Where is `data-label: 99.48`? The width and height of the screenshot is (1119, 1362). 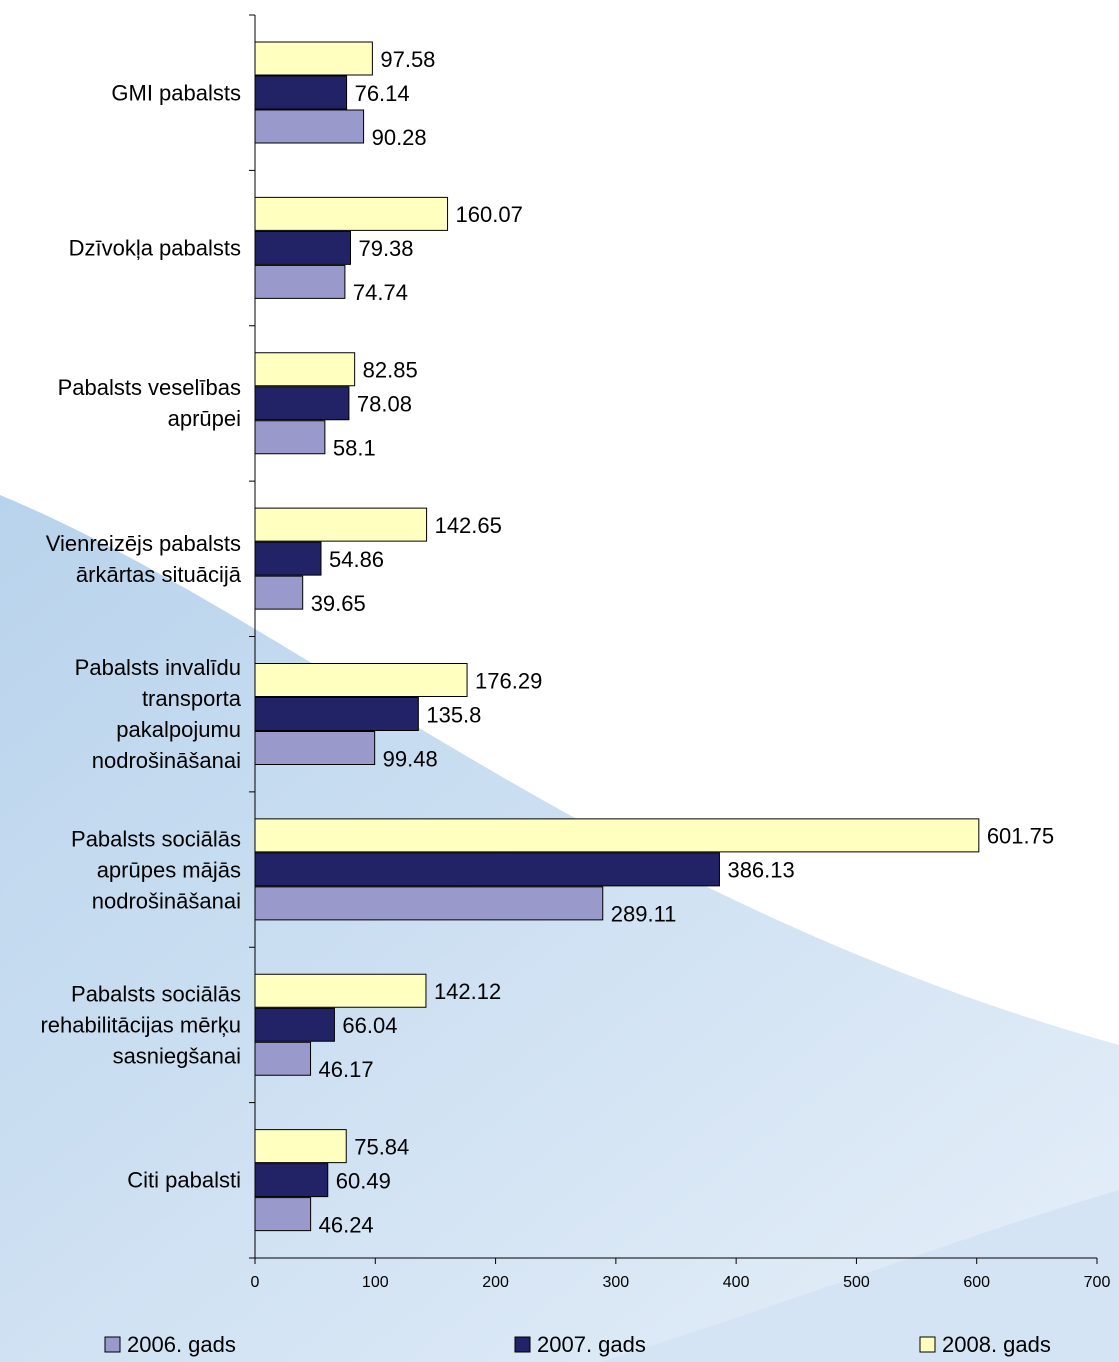
data-label: 99.48 is located at coordinates (410, 758).